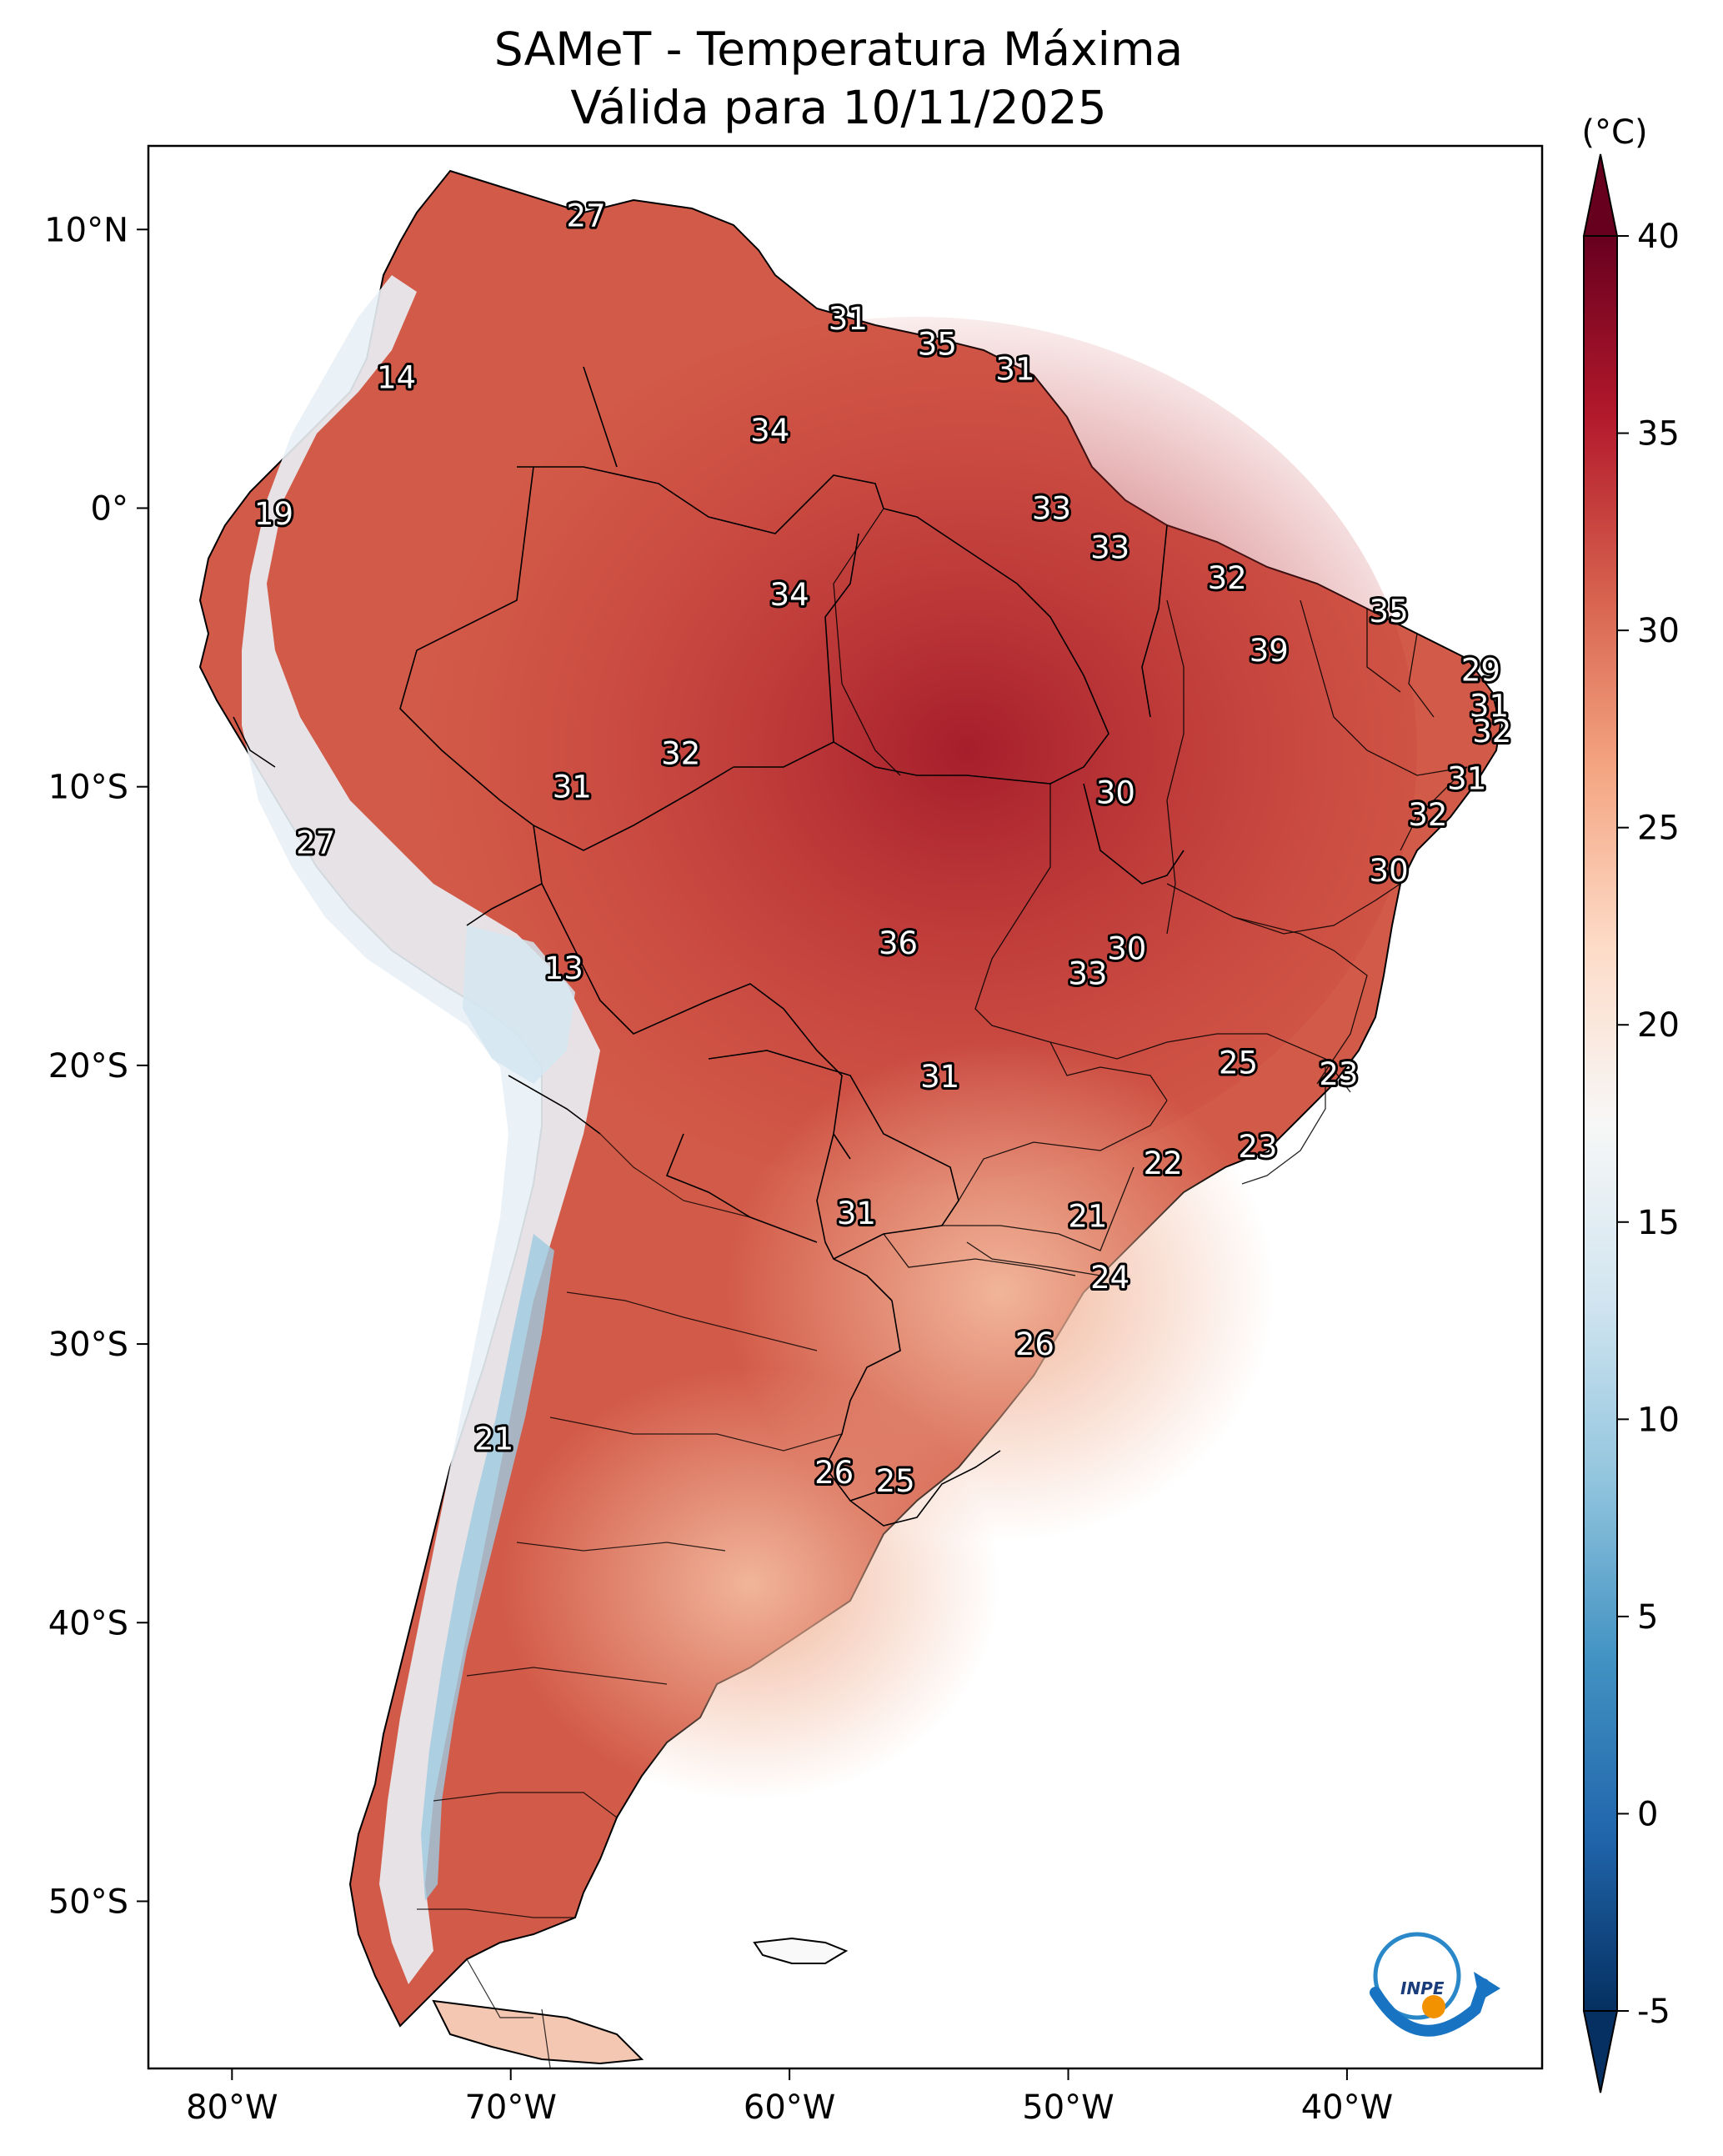  I want to click on colorbar-tick-label: 25, so click(1659, 829).